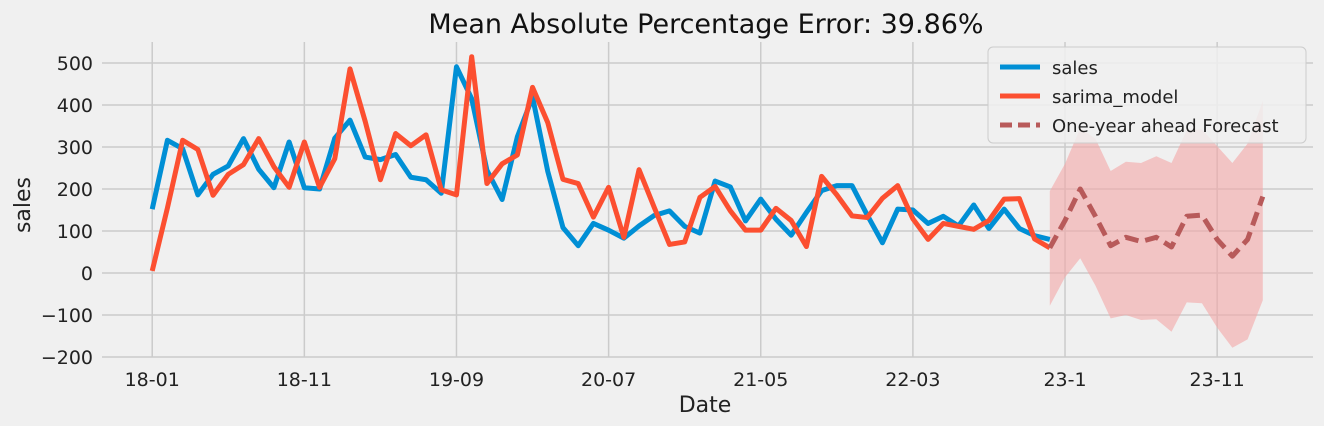 The image size is (1324, 426). I want to click on y-axis-label: sales, so click(23, 205).